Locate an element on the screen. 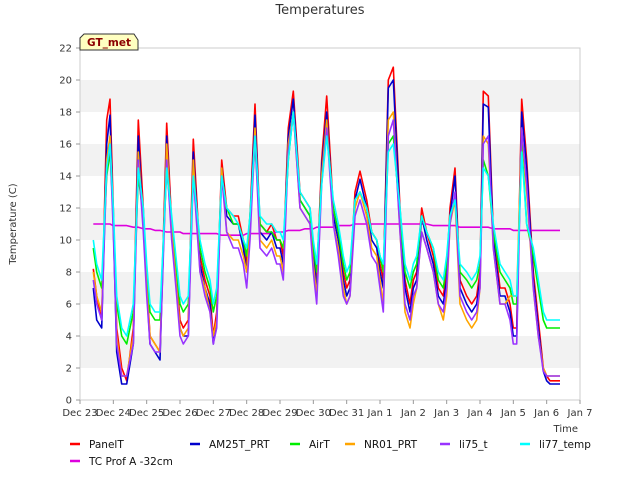 This screenshot has width=640, height=480. y-axis-label: Temperature (C) is located at coordinates (13, 224).